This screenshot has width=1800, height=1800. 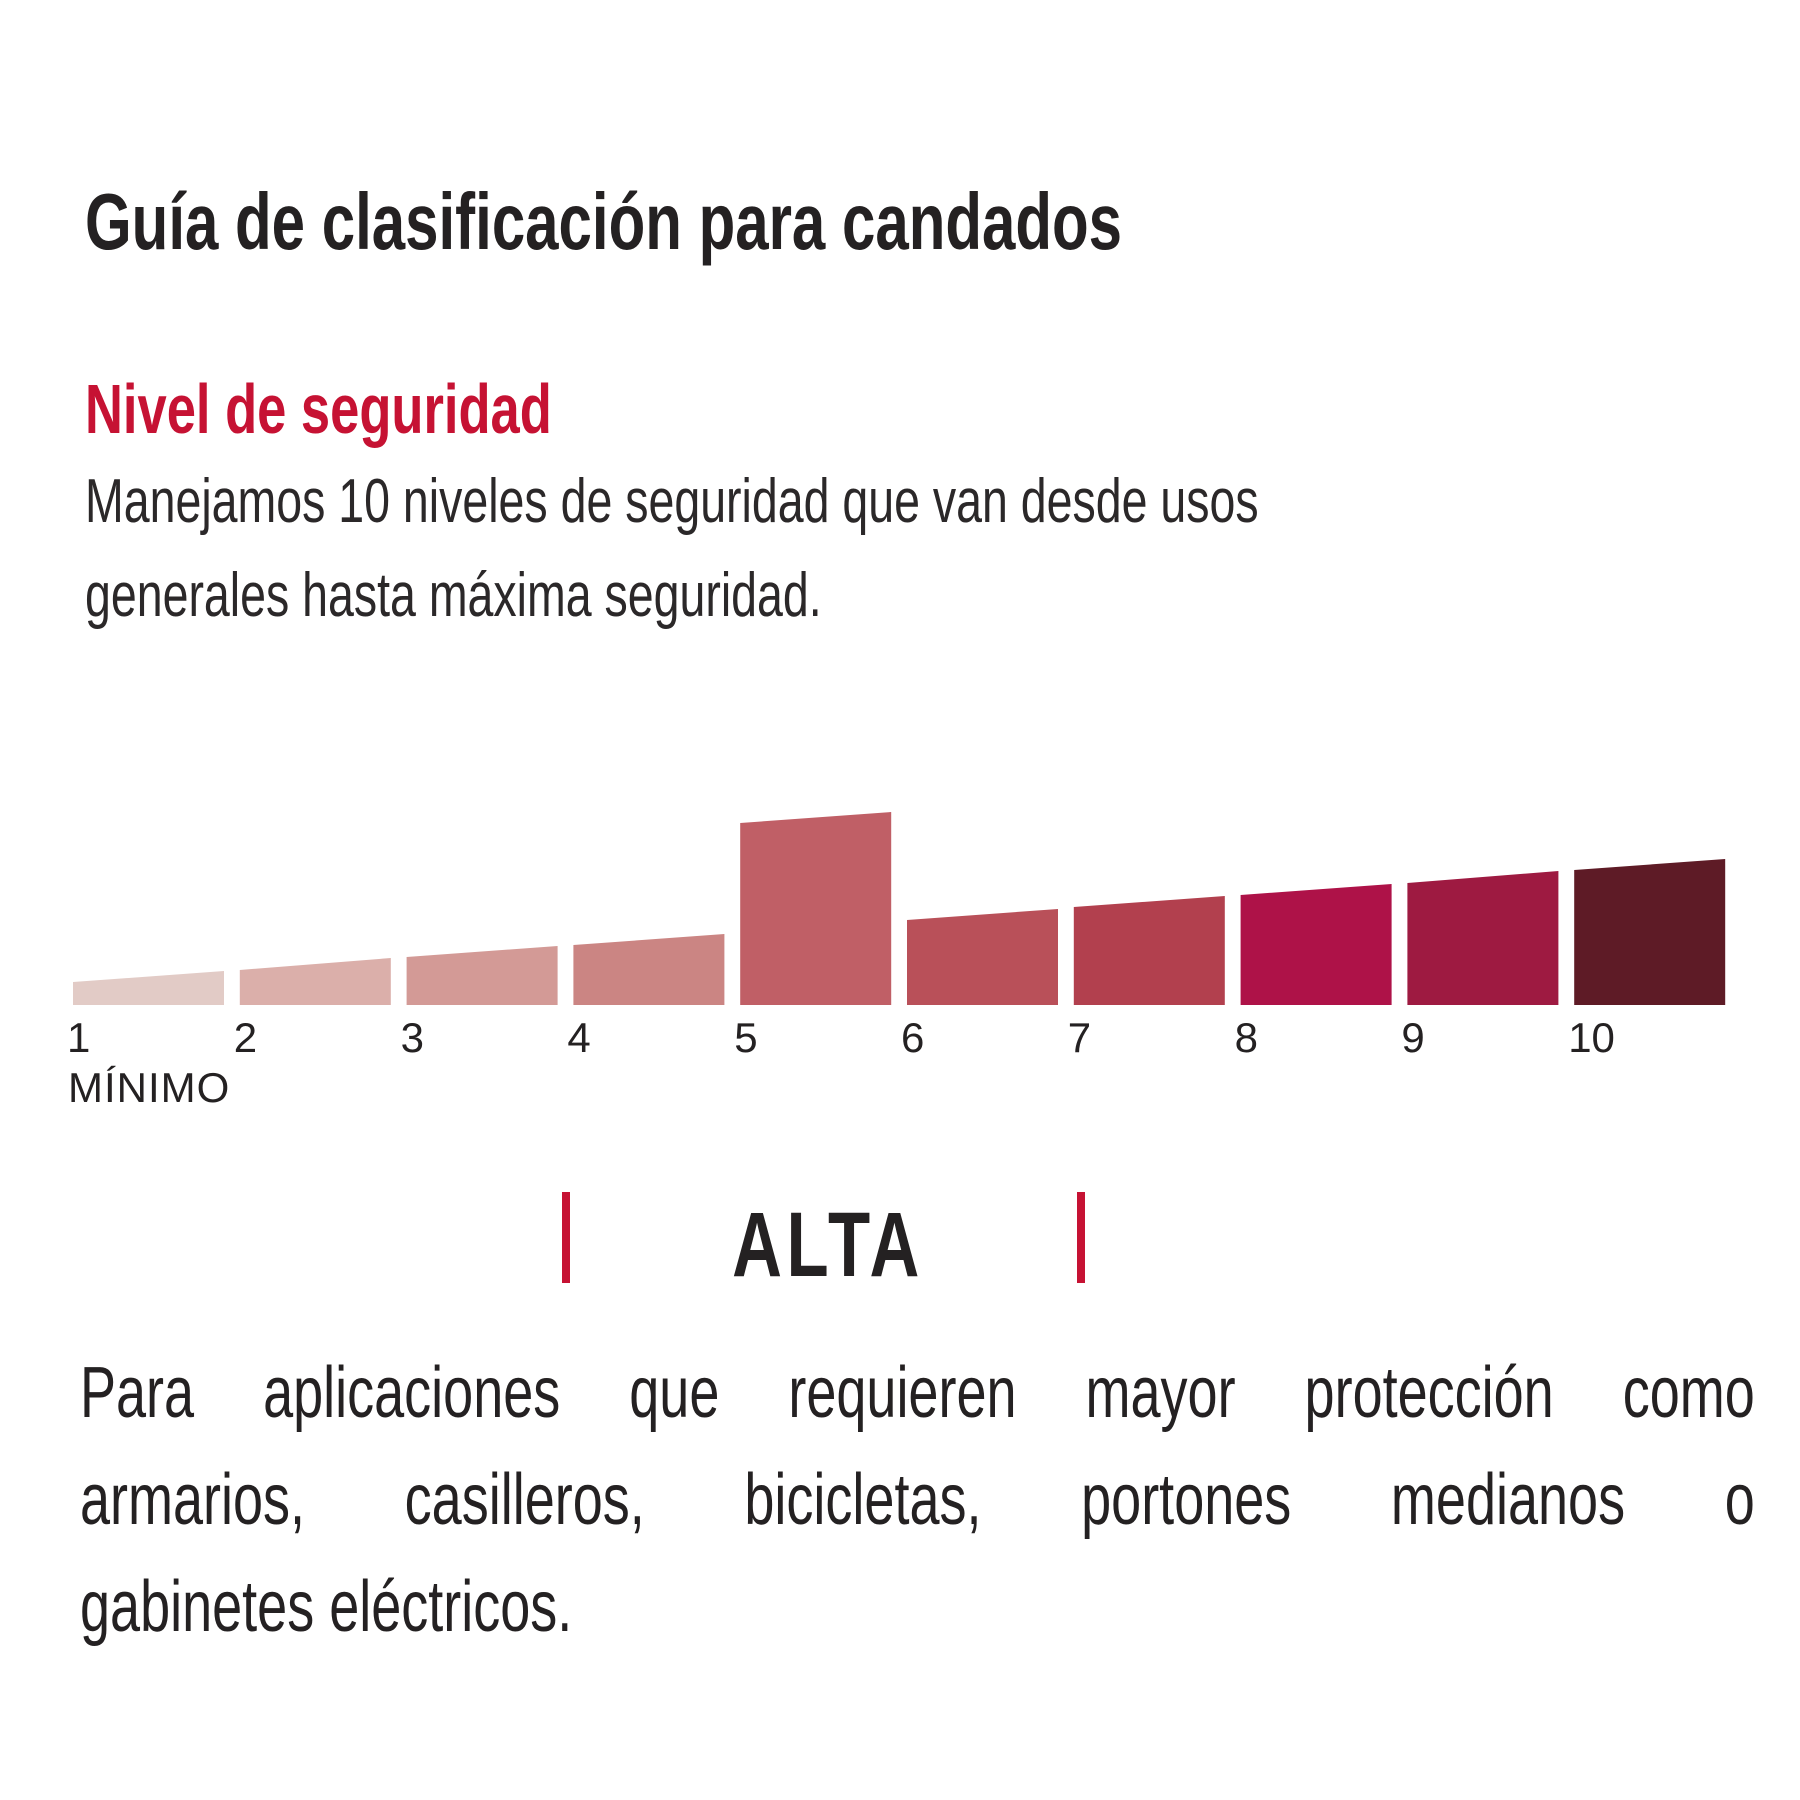 What do you see at coordinates (318, 409) in the screenshot?
I see `section-heading: Nivel de seguridad` at bounding box center [318, 409].